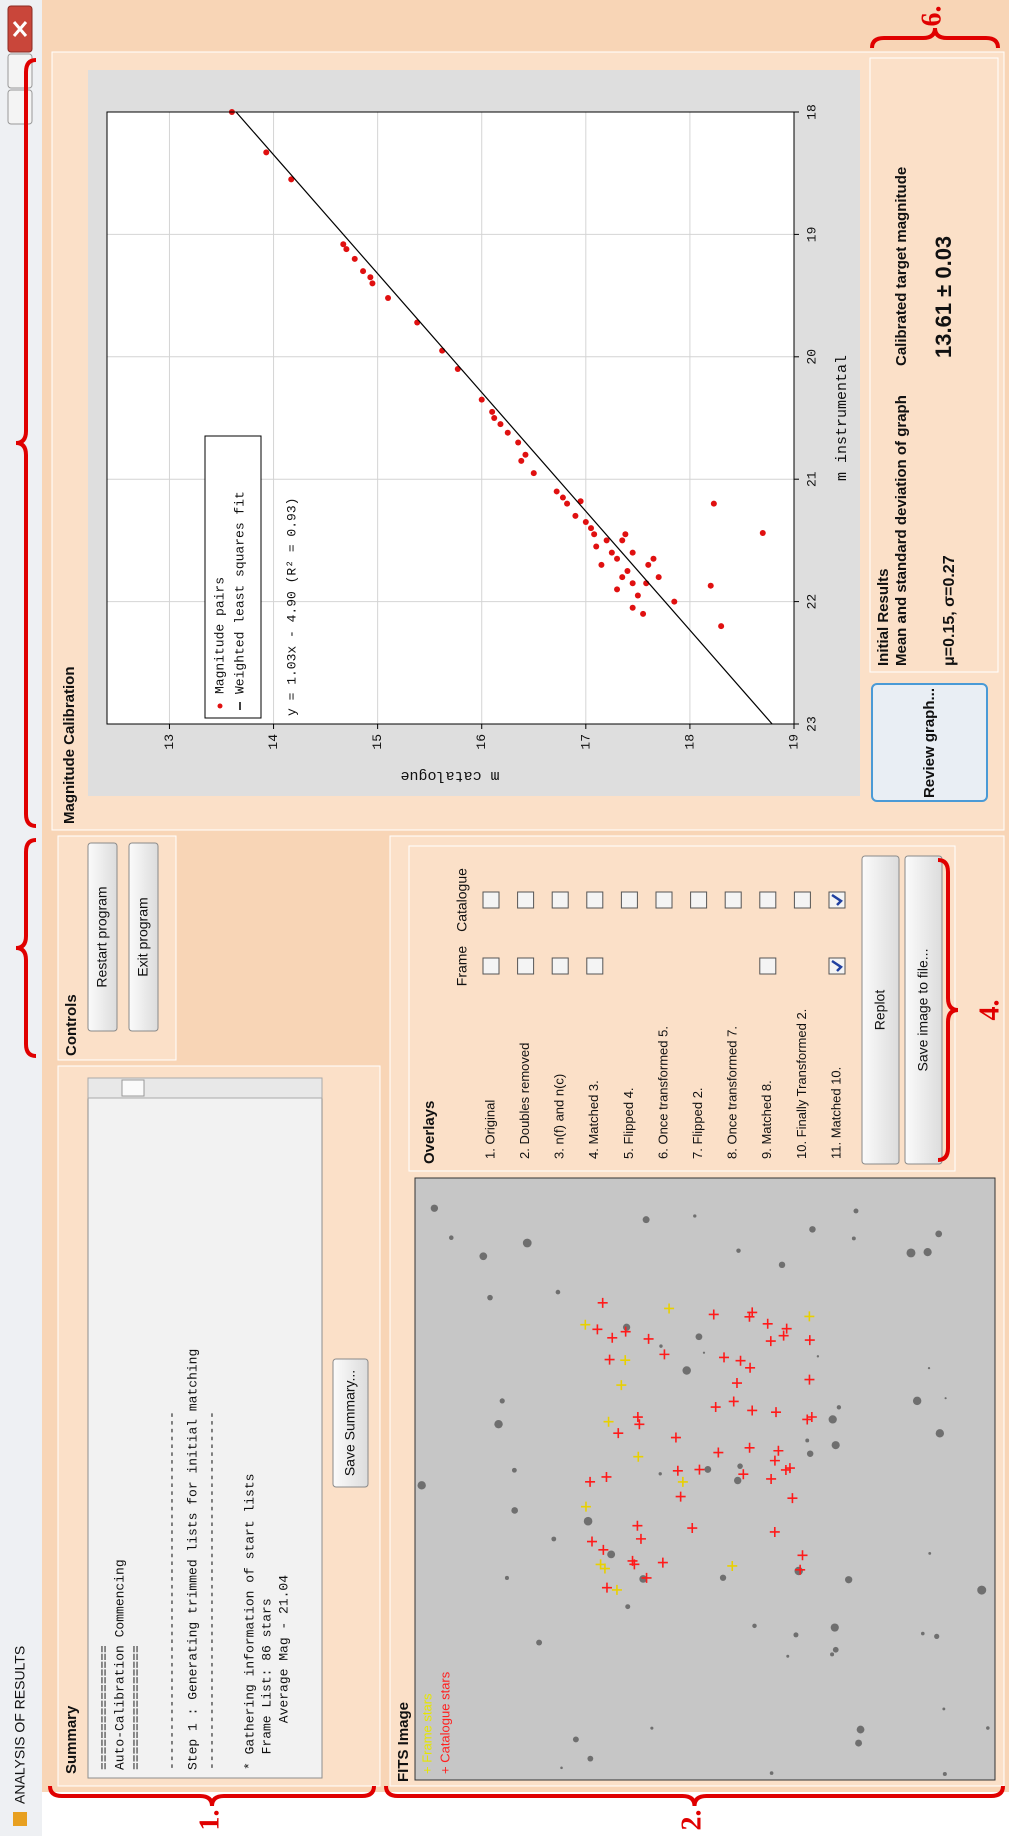 Image resolution: width=1009 pixels, height=1836 pixels. What do you see at coordinates (102, 937) in the screenshot?
I see `restart-button` at bounding box center [102, 937].